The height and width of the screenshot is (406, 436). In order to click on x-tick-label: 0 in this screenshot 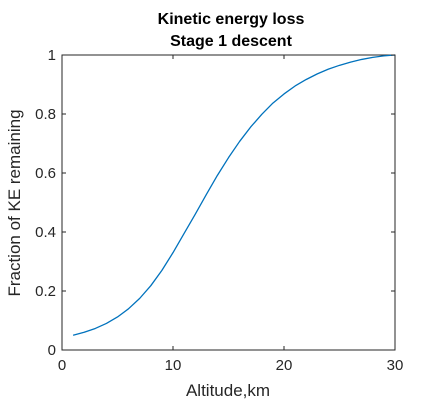, I will do `click(62, 365)`.